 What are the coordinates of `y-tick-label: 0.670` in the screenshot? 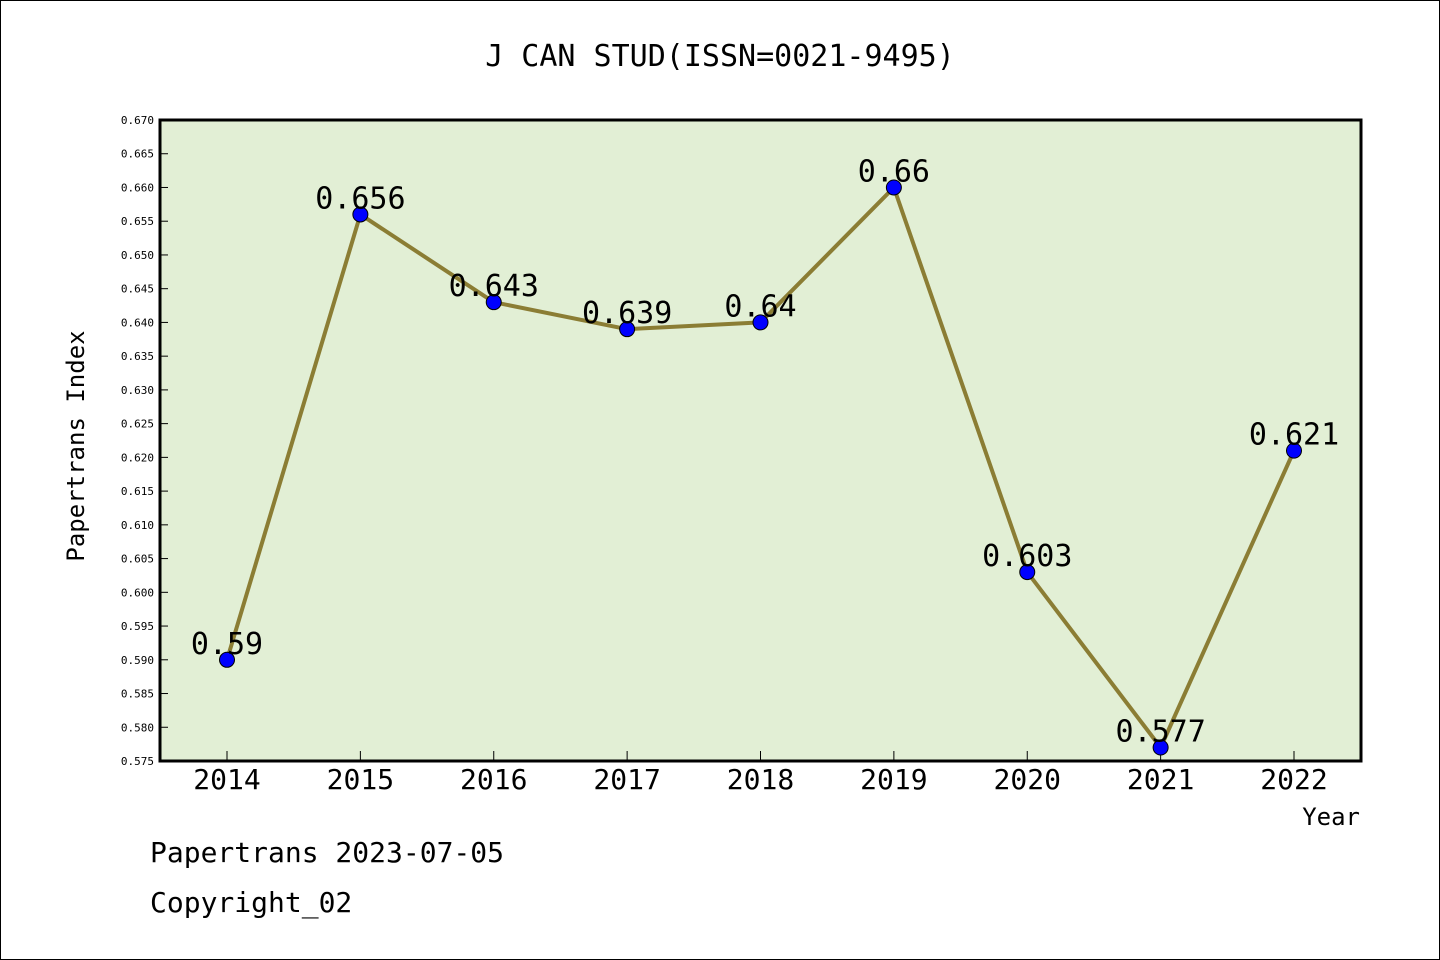 It's located at (137, 120).